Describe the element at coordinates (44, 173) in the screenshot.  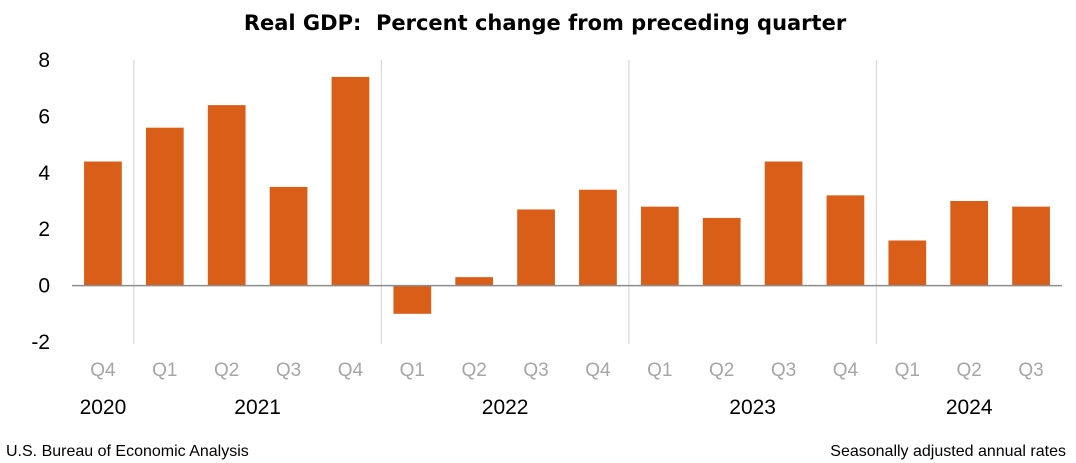
I see `y-tick-label: 4` at that location.